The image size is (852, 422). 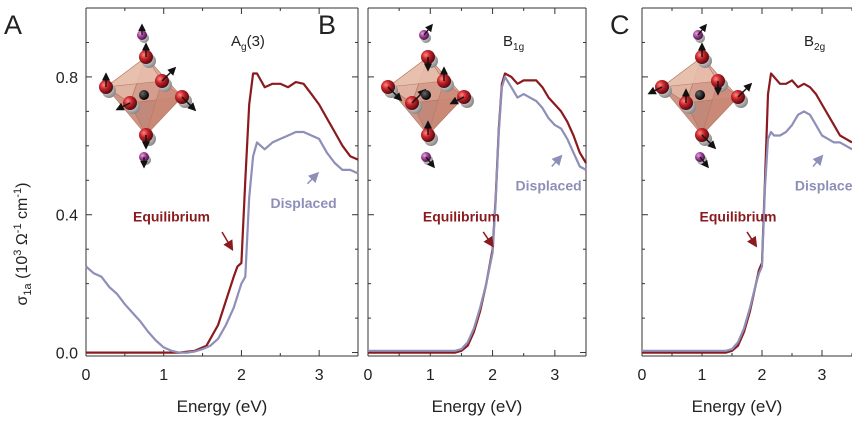 I want to click on y-axis-label: σ1a (103 Ω-1 cm-1), so click(x=23, y=244).